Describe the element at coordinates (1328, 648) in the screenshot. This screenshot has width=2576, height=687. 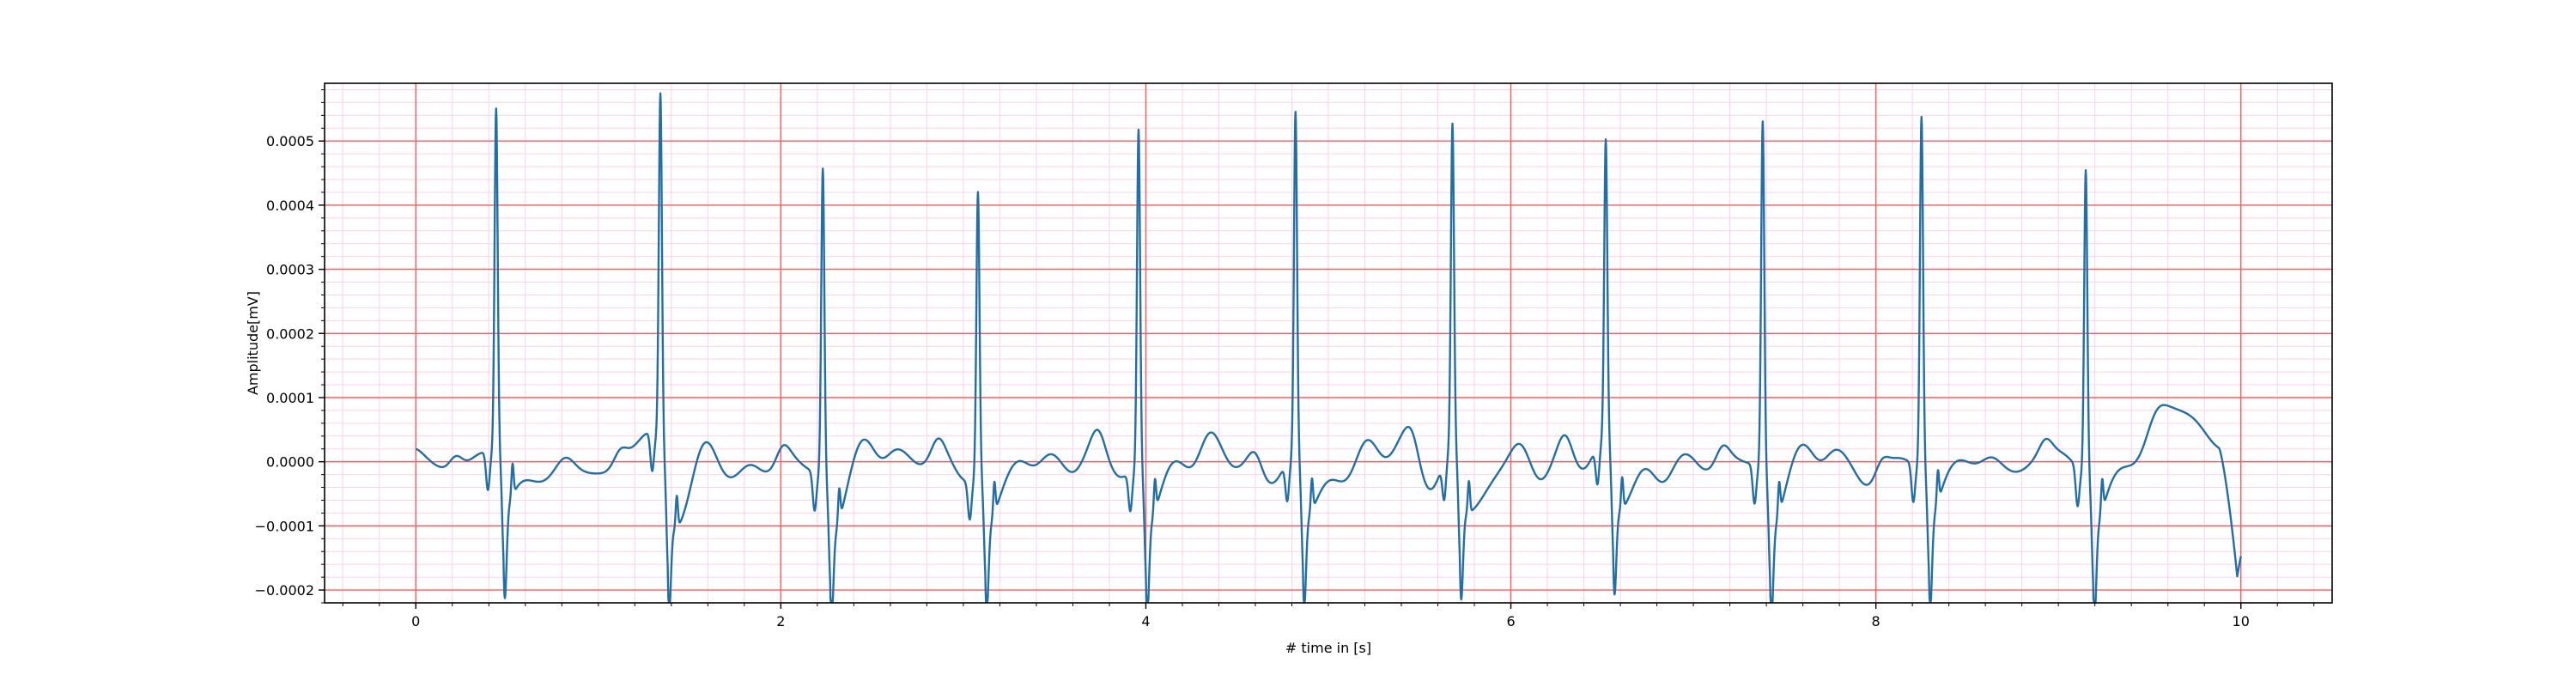
I see `x-axis-label: # time in [s]` at that location.